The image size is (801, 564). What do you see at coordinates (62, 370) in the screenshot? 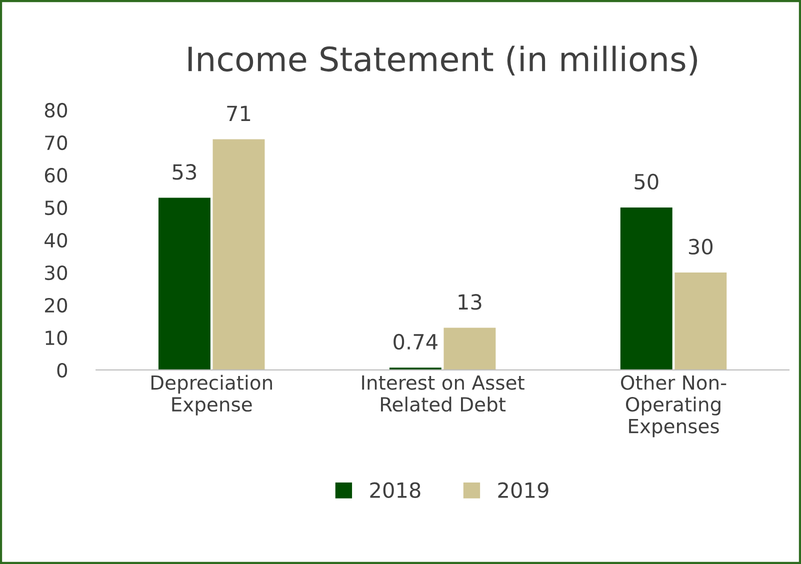
I see `y-tick-label: 0` at bounding box center [62, 370].